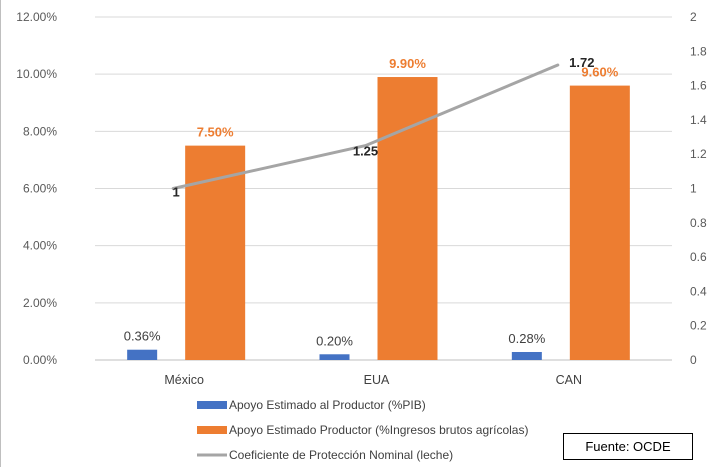 The height and width of the screenshot is (467, 717). What do you see at coordinates (698, 120) in the screenshot?
I see `y-right-tick-label: 1.4` at bounding box center [698, 120].